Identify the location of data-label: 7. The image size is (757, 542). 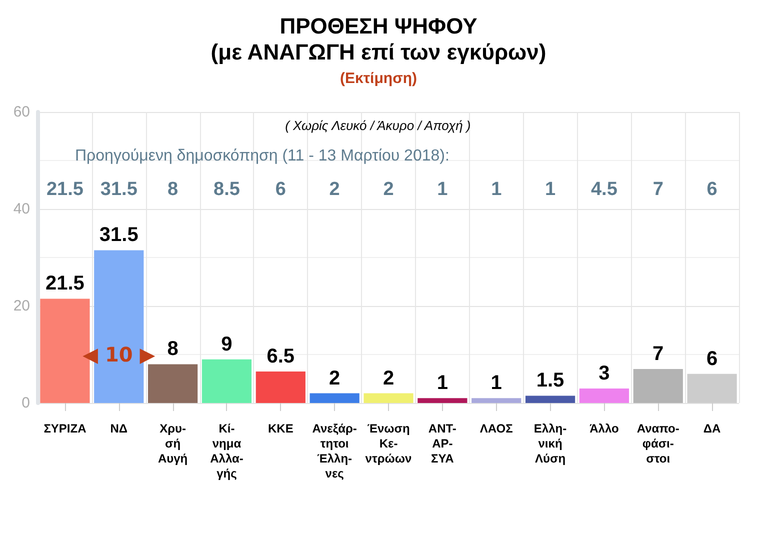
(658, 354).